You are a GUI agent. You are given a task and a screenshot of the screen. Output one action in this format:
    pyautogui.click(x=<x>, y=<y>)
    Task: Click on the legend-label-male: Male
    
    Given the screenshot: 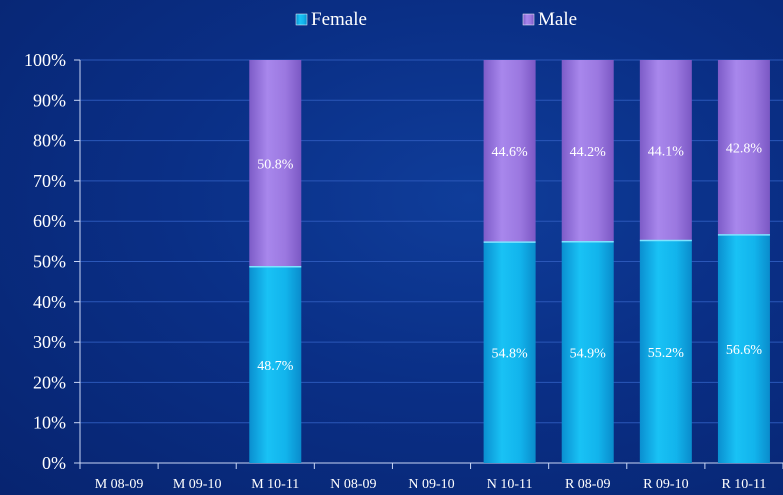 What is the action you would take?
    pyautogui.click(x=557, y=19)
    